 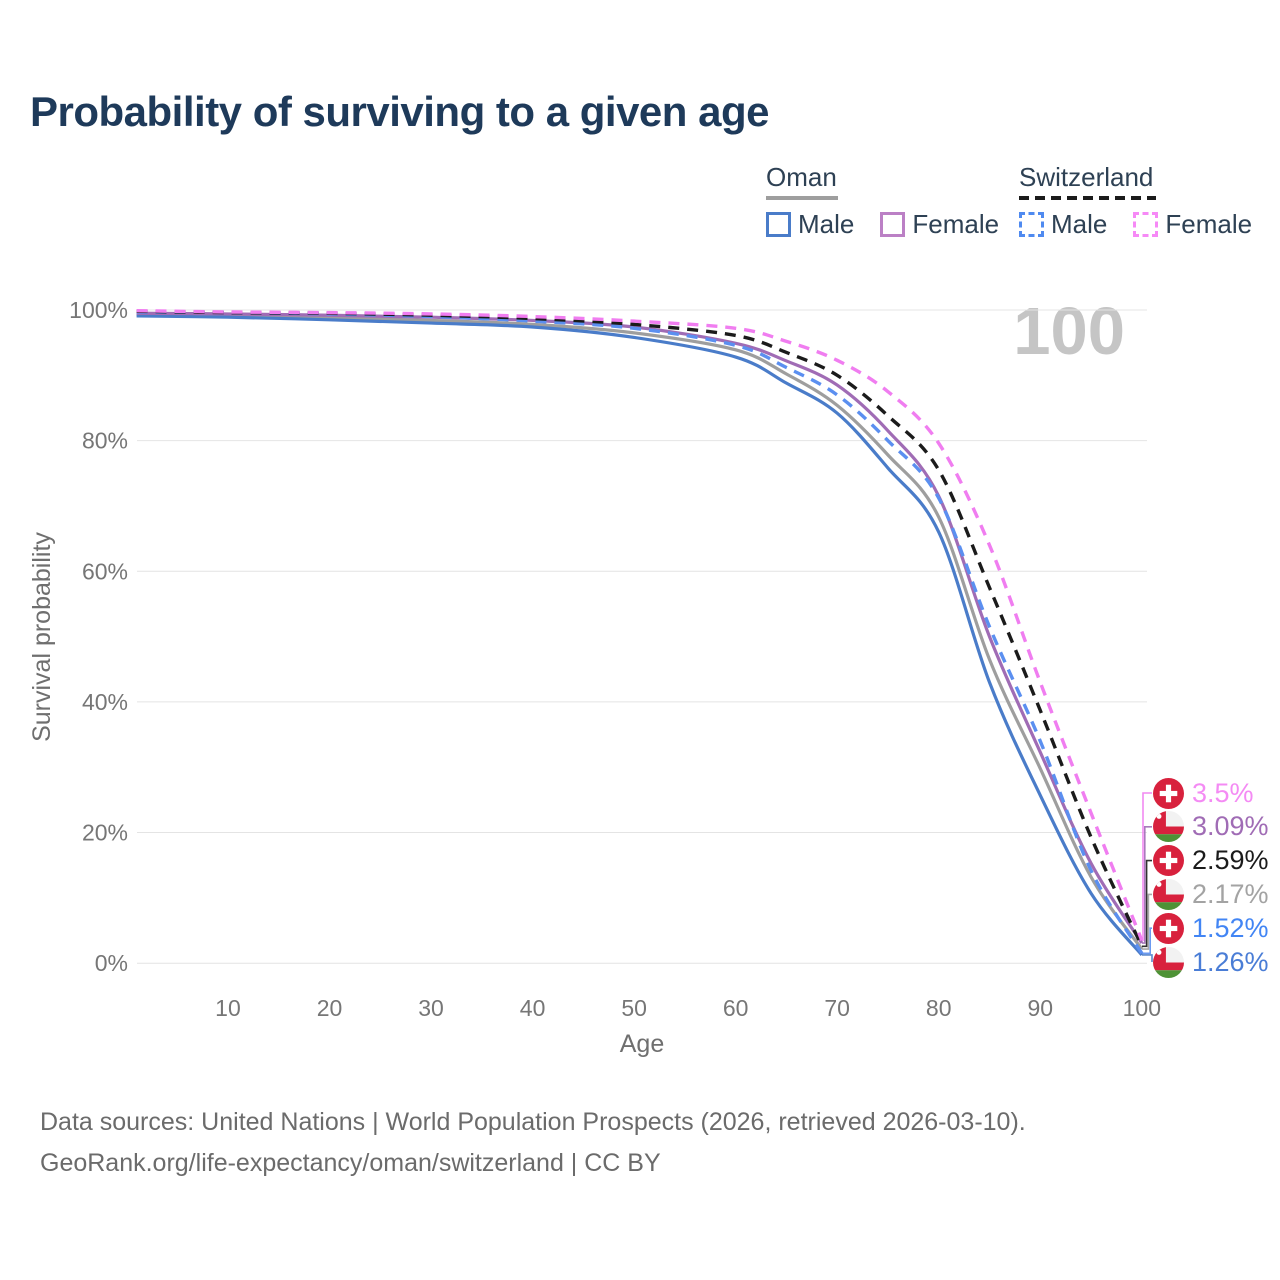 I want to click on end-label-oman-female: 3.09%, so click(x=1211, y=827).